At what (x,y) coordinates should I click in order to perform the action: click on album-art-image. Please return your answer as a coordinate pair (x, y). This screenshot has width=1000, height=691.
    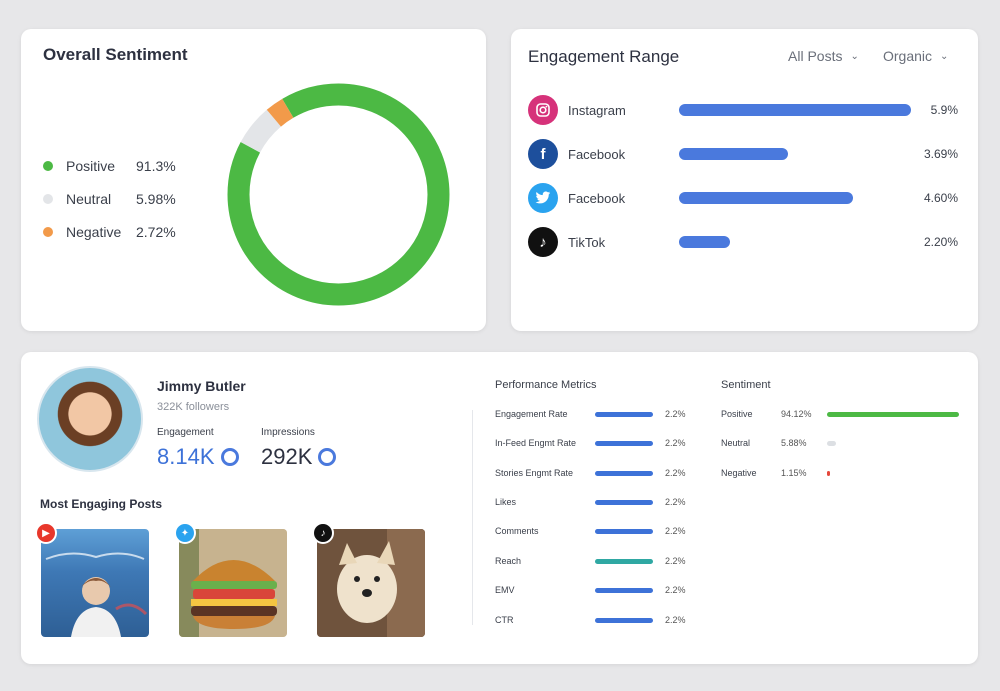
    Looking at the image, I should click on (96, 594).